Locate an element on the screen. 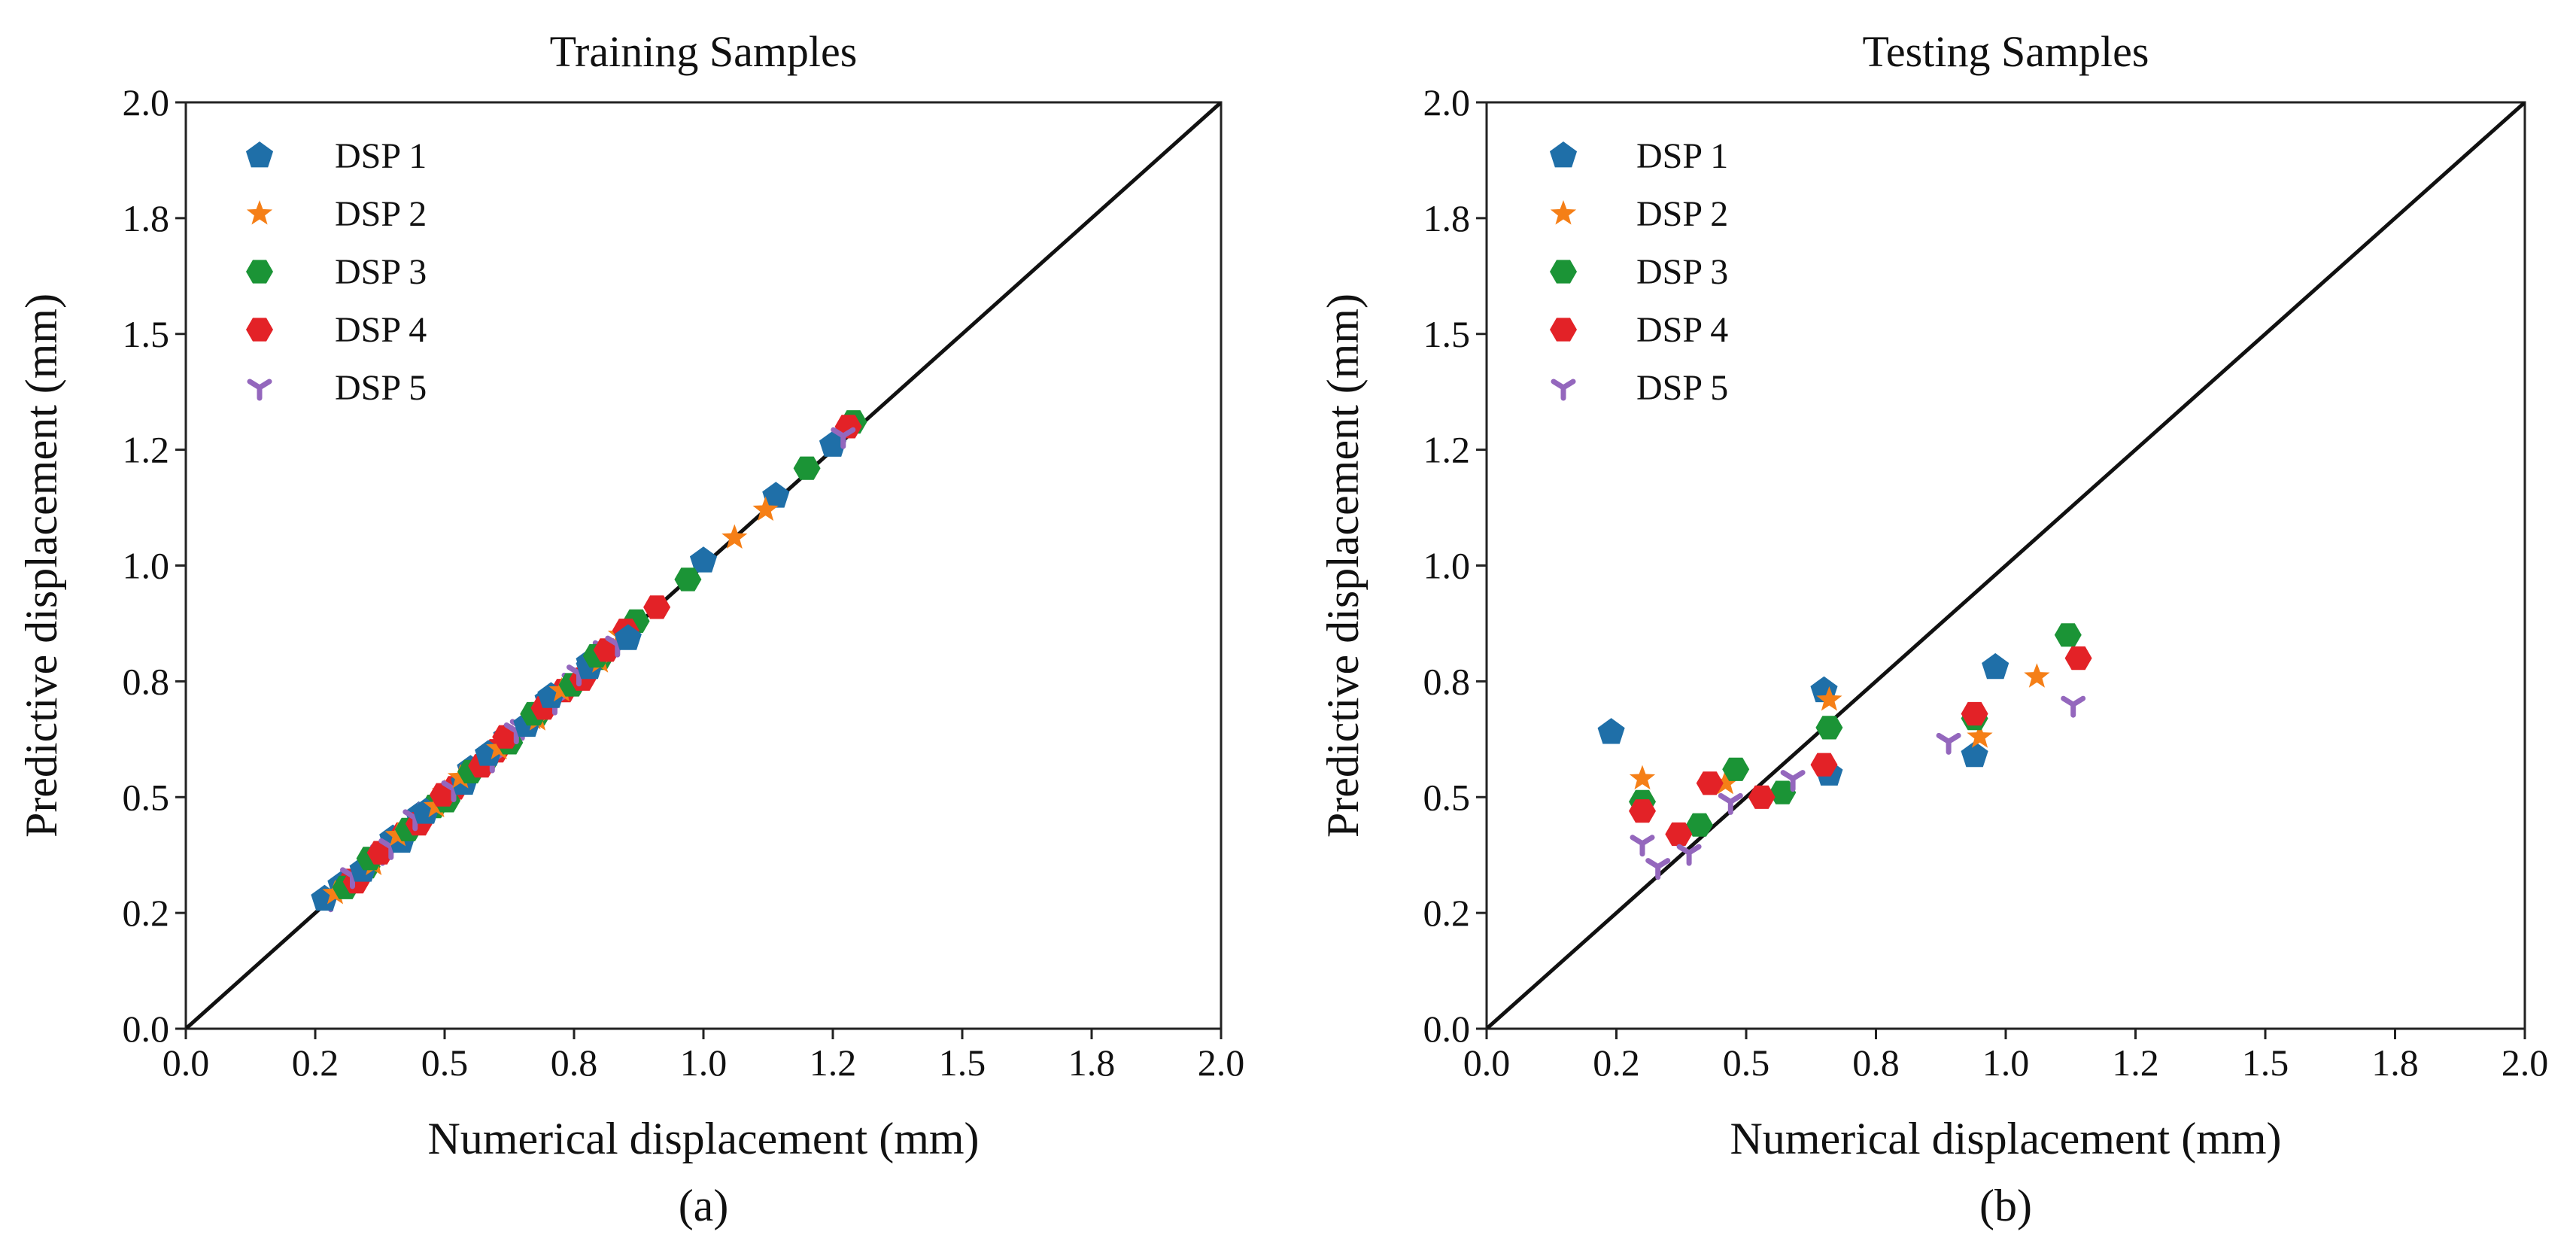  legend-label: DSP 2 is located at coordinates (1682, 214).